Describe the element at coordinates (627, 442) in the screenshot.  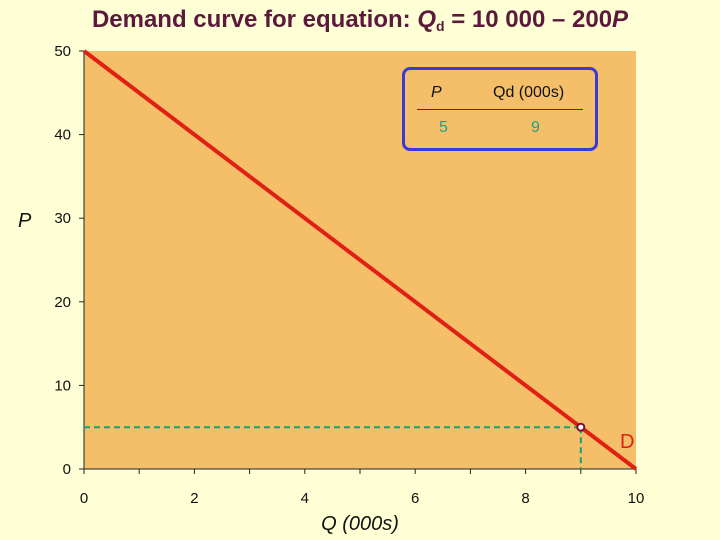
I see `series-label-d: D` at that location.